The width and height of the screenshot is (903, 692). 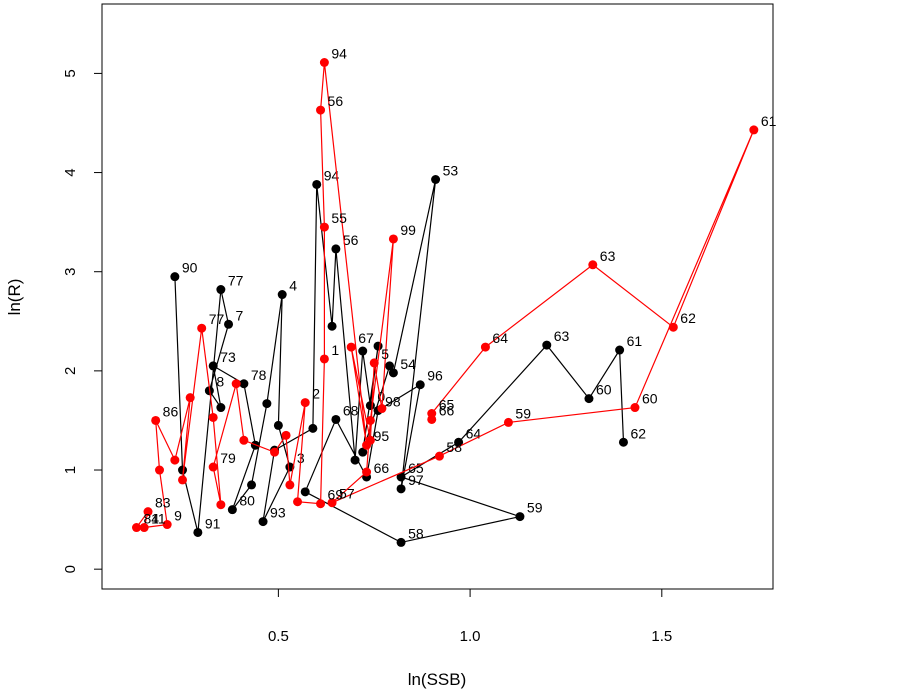 What do you see at coordinates (228, 458) in the screenshot?
I see `point-label: 79` at bounding box center [228, 458].